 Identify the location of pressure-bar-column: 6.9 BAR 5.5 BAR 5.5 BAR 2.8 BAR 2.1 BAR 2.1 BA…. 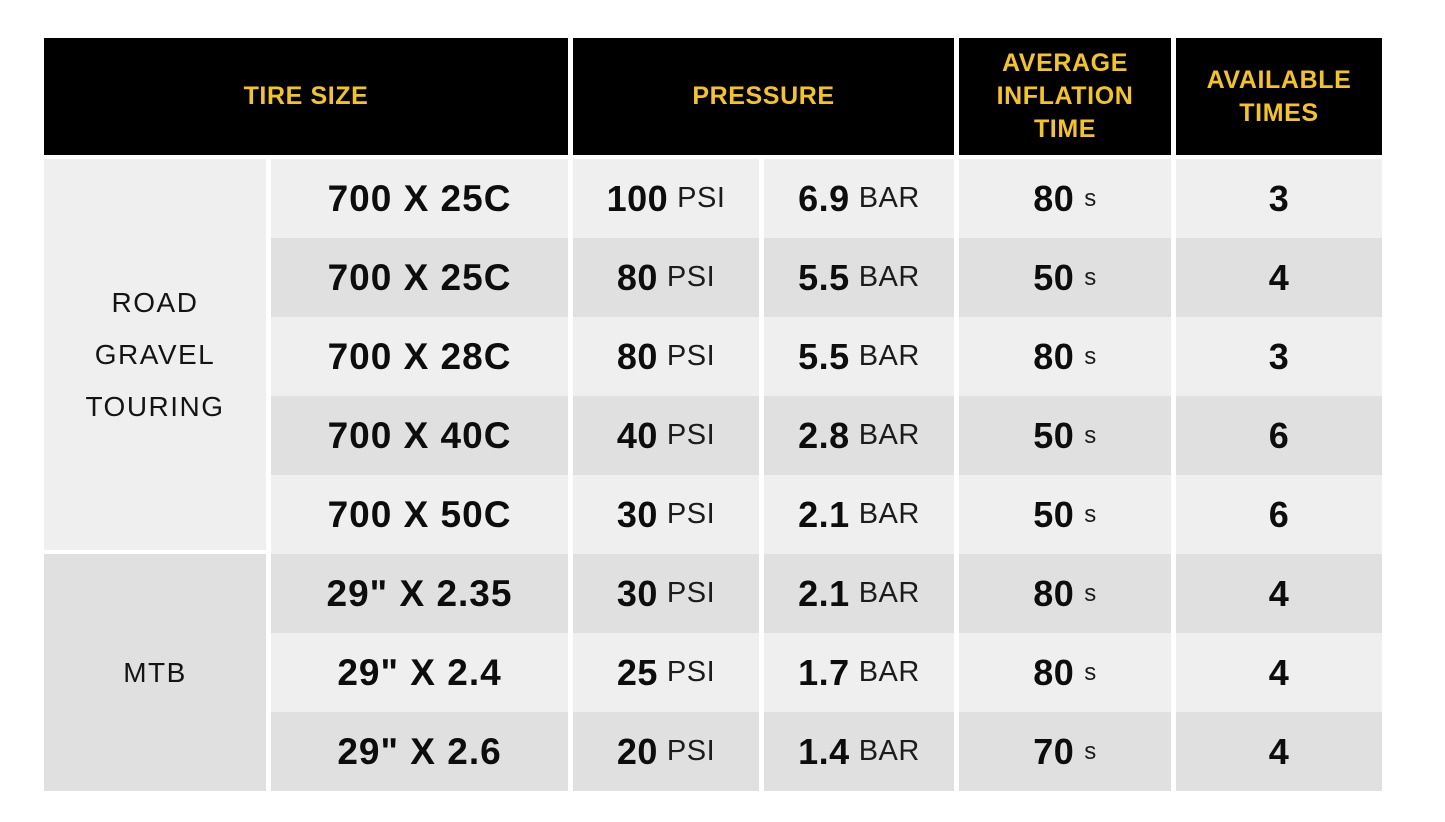
(859, 475).